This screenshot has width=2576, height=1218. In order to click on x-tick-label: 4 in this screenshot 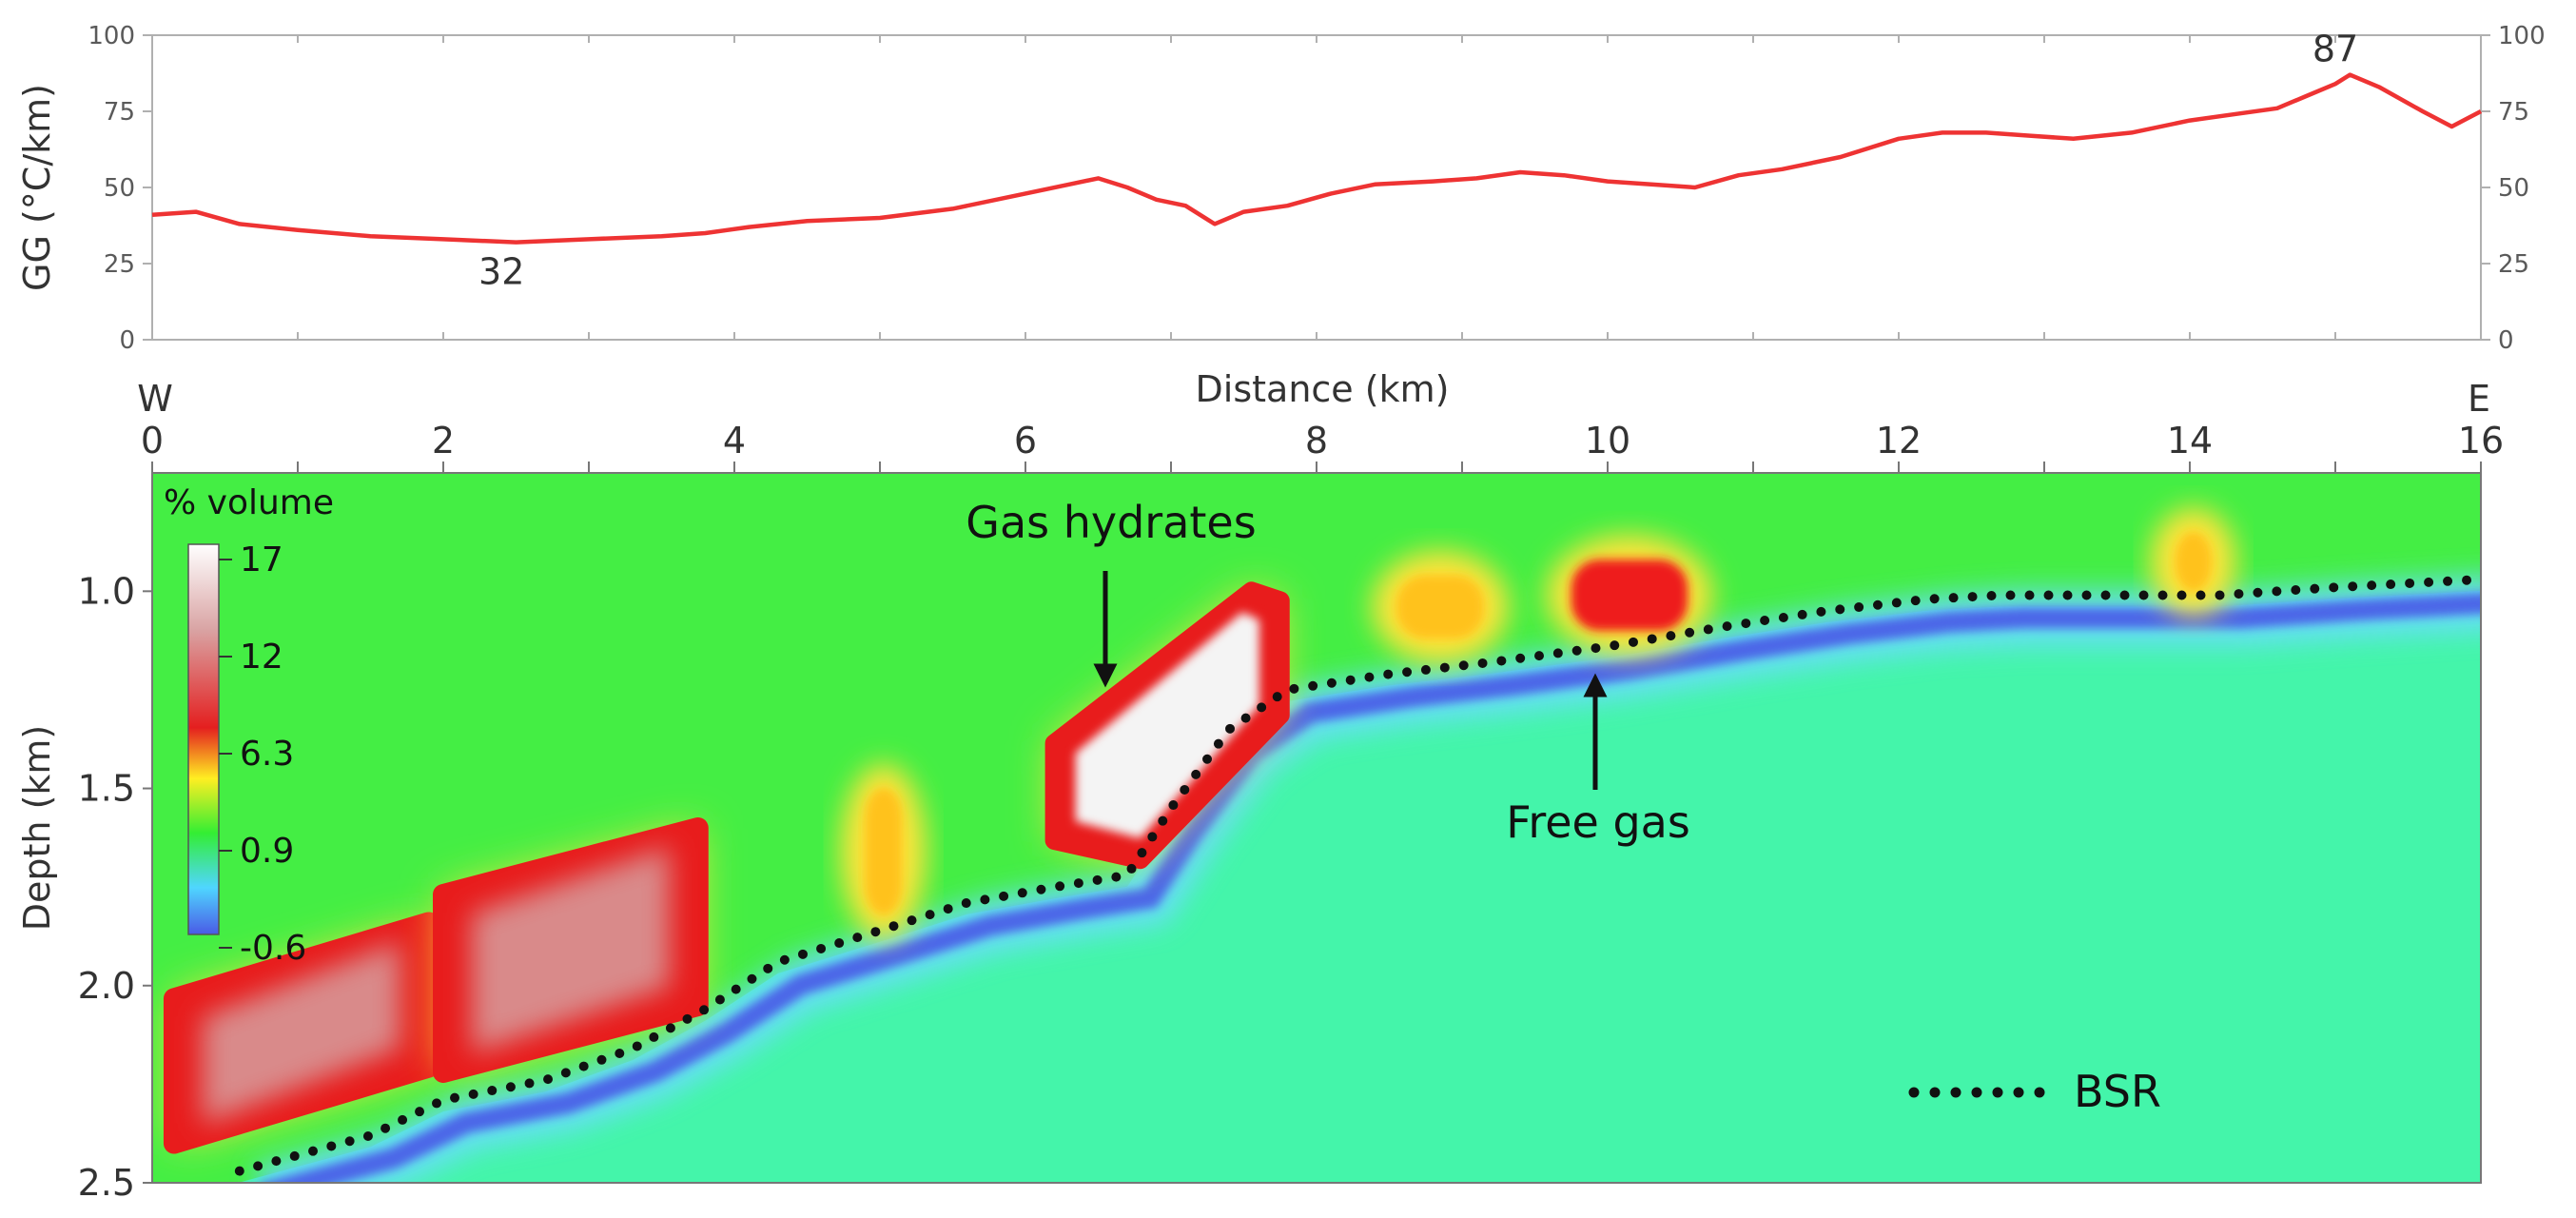, I will do `click(734, 441)`.